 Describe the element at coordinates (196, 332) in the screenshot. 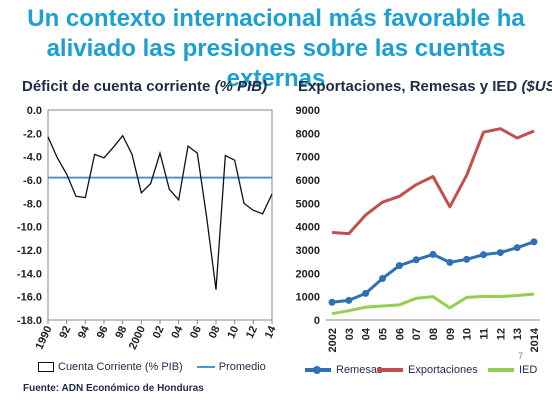

I see `left-x-tick-label: 06` at that location.